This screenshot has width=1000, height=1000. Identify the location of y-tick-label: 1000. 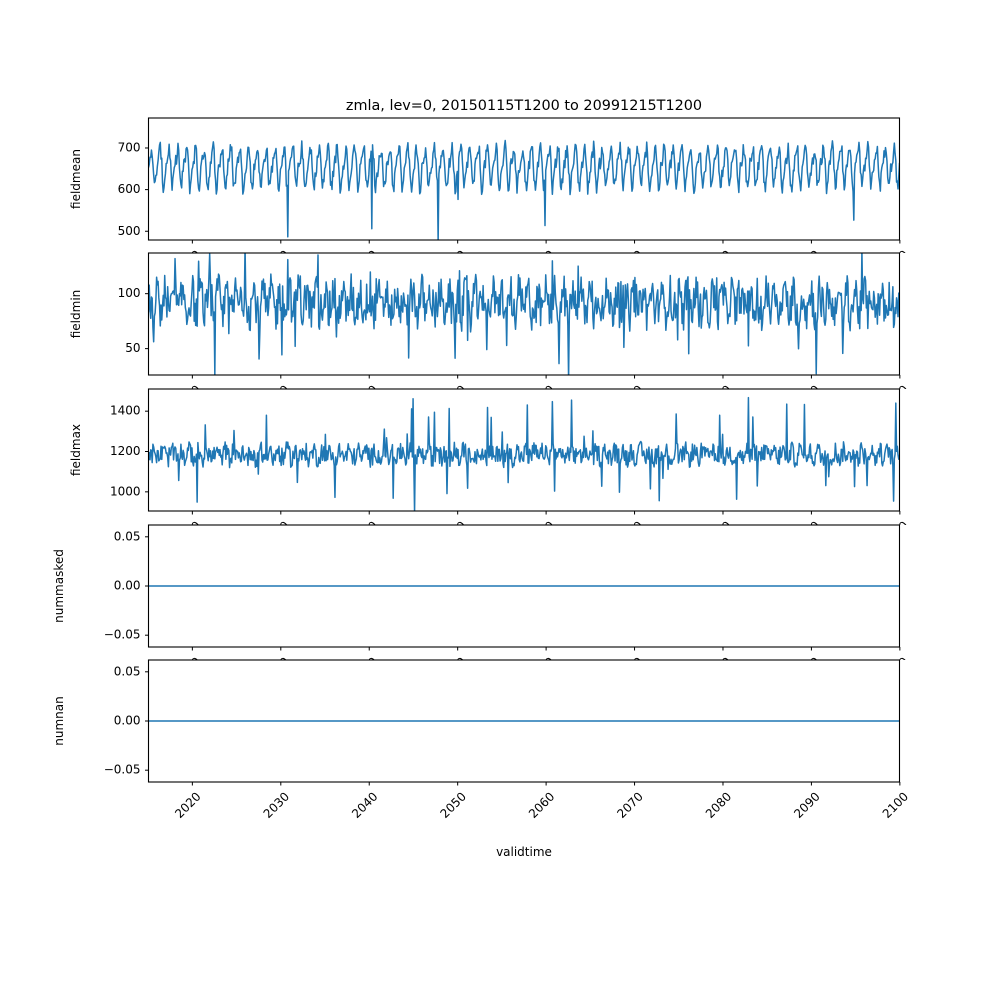
(125, 491).